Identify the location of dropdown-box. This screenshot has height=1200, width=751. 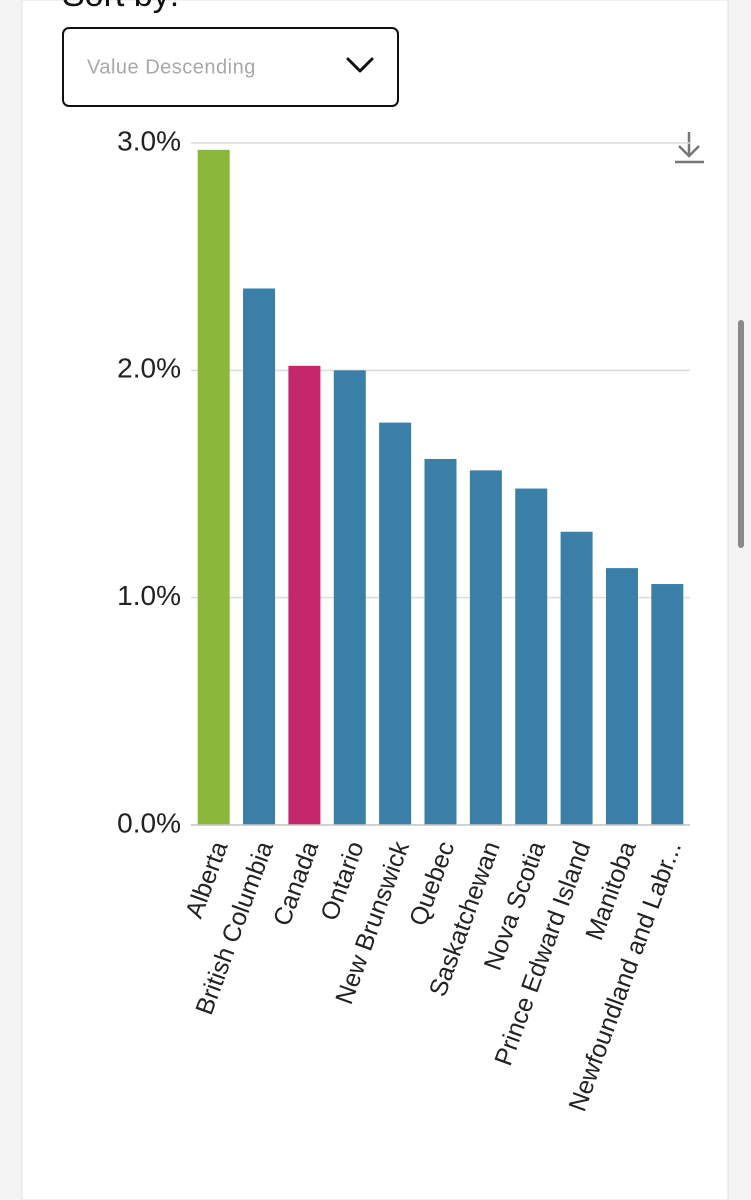
(230, 67).